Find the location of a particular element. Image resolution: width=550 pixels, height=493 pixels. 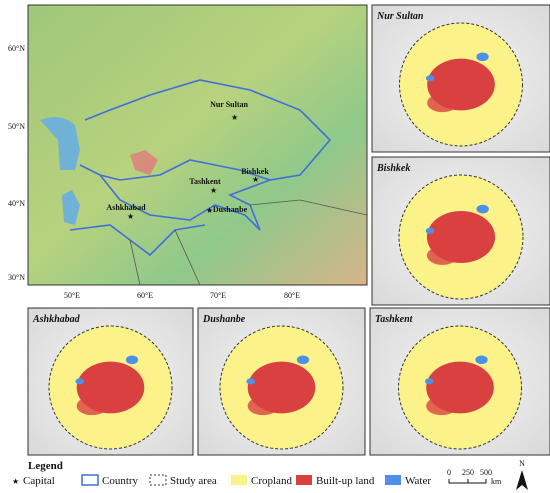

panel-title: Bishkek is located at coordinates (393, 168).